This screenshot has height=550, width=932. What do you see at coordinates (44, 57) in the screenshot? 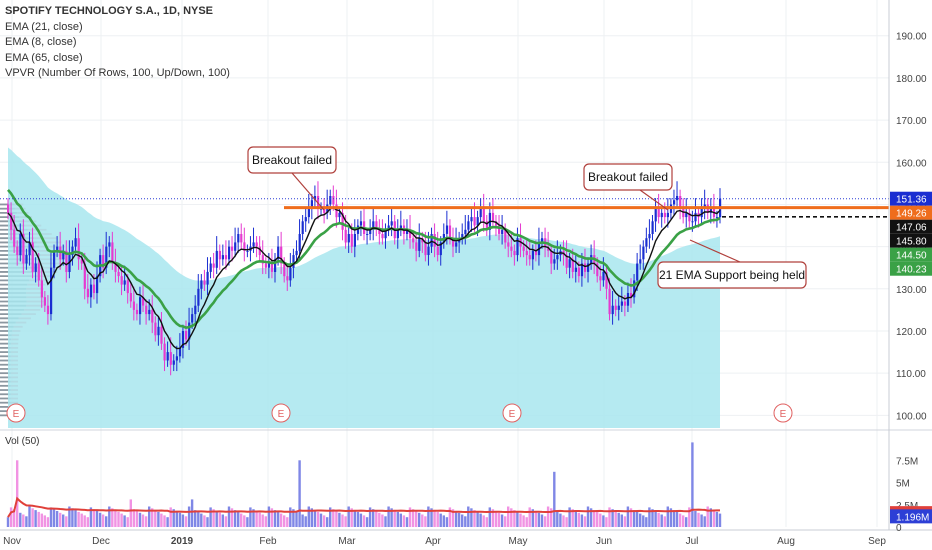
I see `ema65-legend: EMA (65, close)` at bounding box center [44, 57].